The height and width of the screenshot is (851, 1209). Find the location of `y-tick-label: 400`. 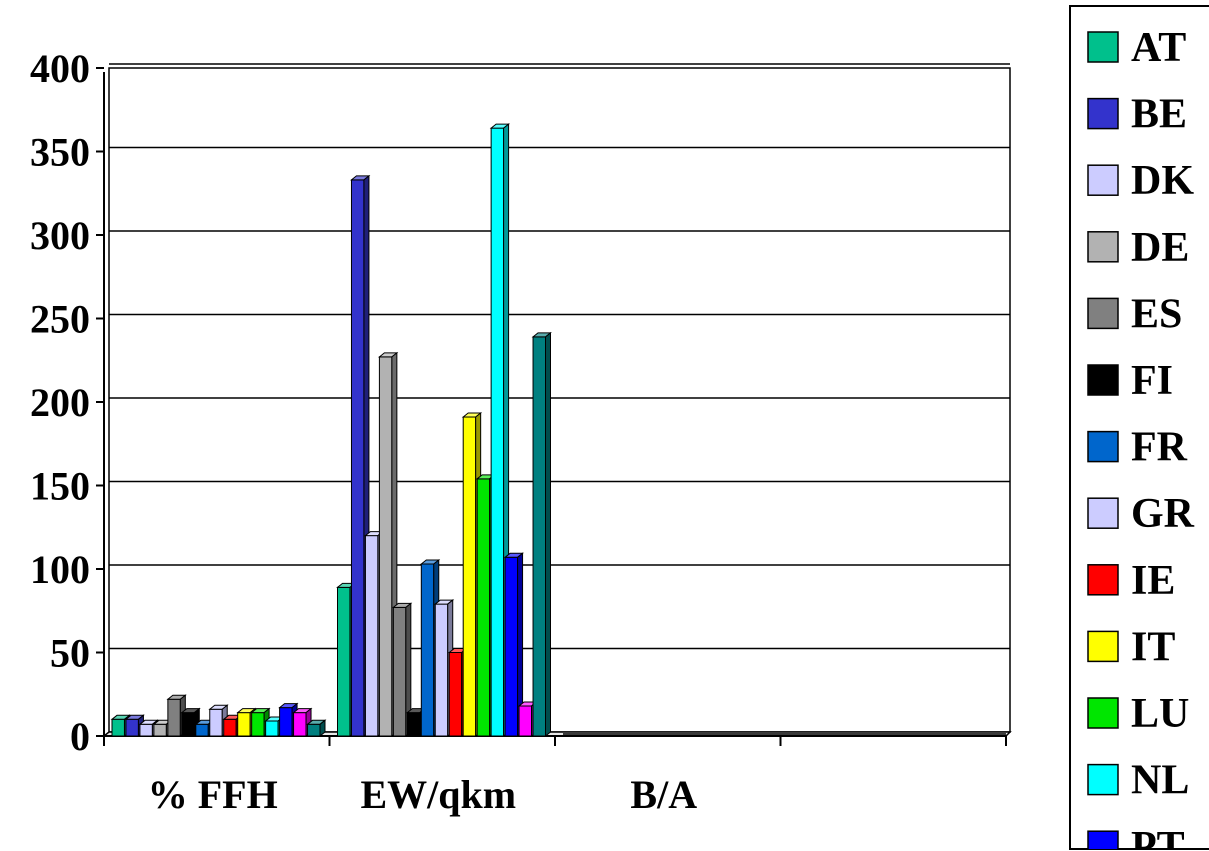

y-tick-label: 400 is located at coordinates (60, 68).